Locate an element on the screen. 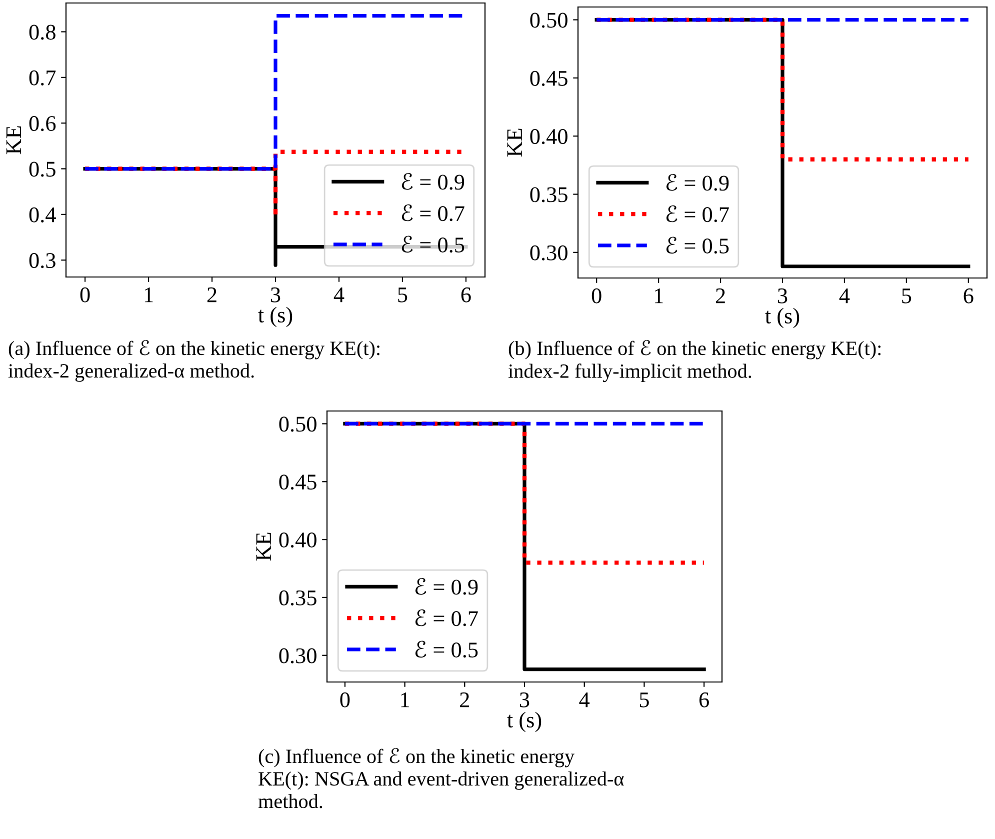 This screenshot has width=995, height=839. text: (b) Influence of ℰ on the kinetic energy KE(t): index-2 fully-implicit method. is located at coordinates (694, 361).